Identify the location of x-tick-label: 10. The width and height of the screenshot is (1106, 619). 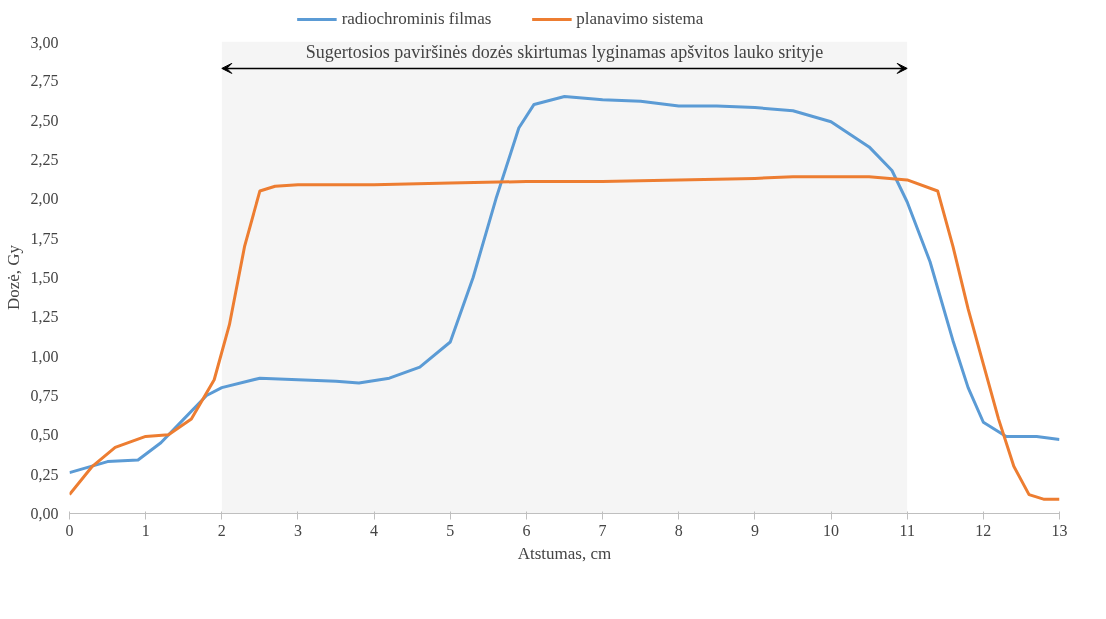
(831, 530).